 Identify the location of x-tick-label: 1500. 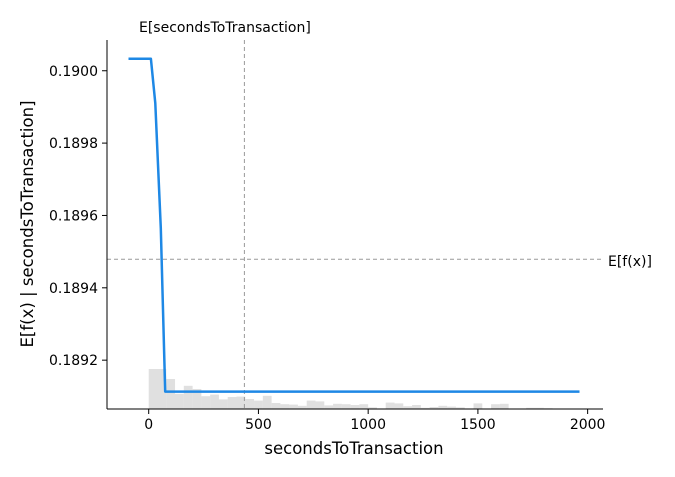
(478, 425).